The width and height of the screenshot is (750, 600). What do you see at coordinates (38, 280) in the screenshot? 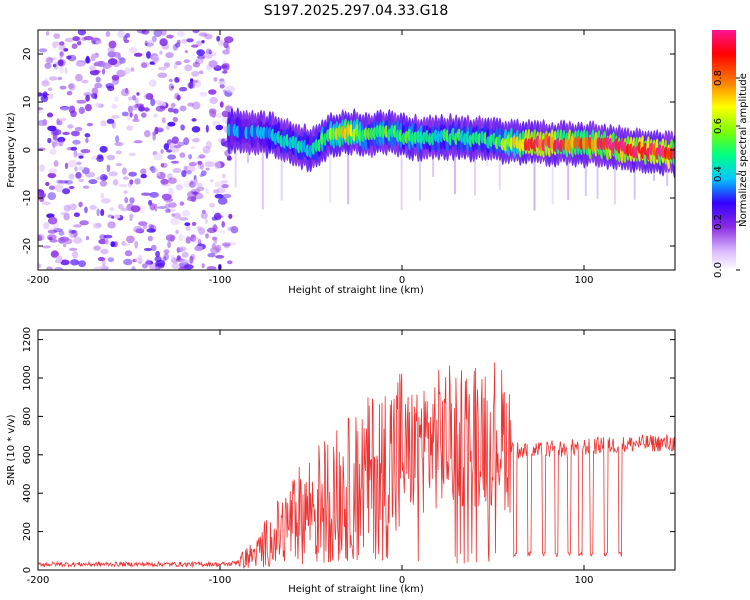
I see `spectrogram-x-tick-label: -200` at bounding box center [38, 280].